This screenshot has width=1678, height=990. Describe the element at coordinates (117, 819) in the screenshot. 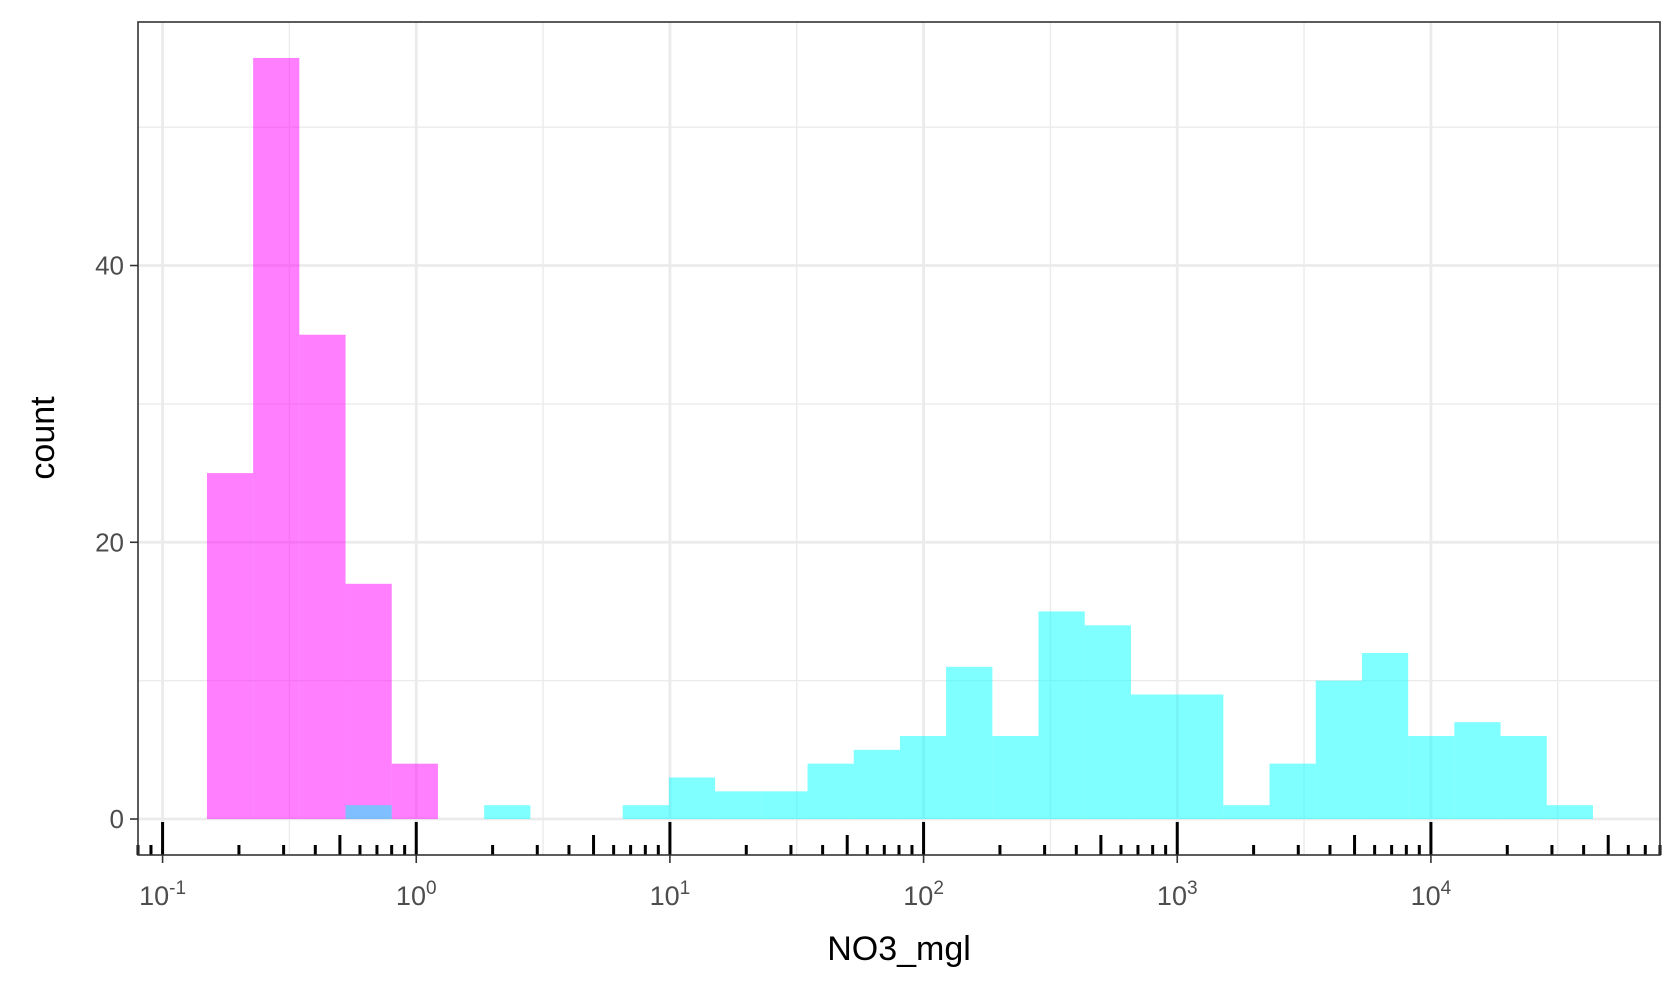

I see `y-tick-label: 0` at that location.